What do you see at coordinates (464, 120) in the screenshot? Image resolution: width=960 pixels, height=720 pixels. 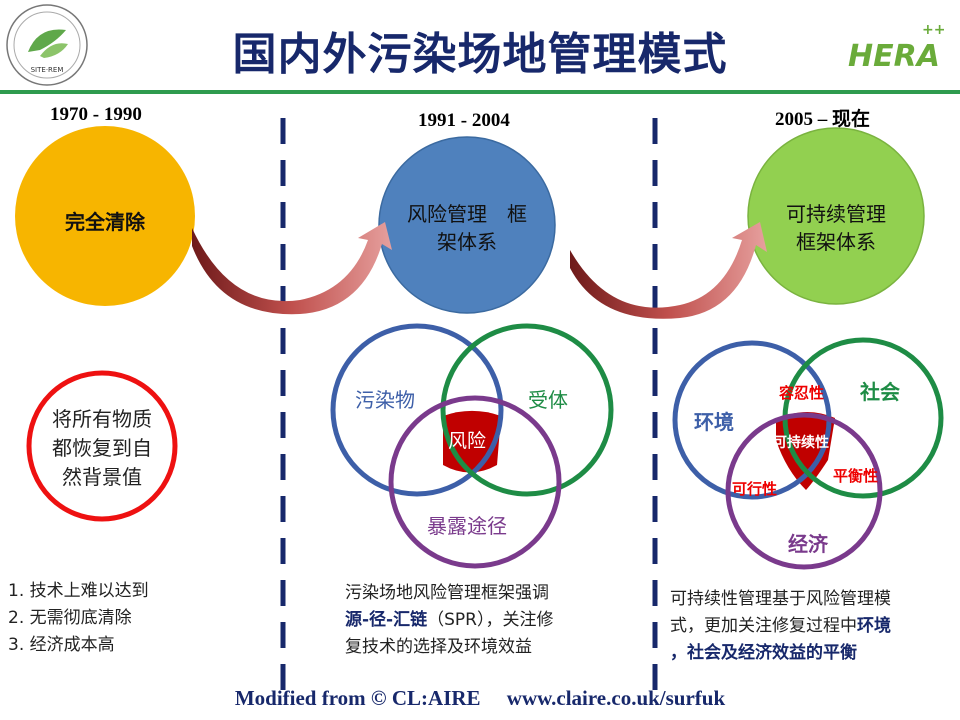 I see `era2-period: 1991 - 2004` at bounding box center [464, 120].